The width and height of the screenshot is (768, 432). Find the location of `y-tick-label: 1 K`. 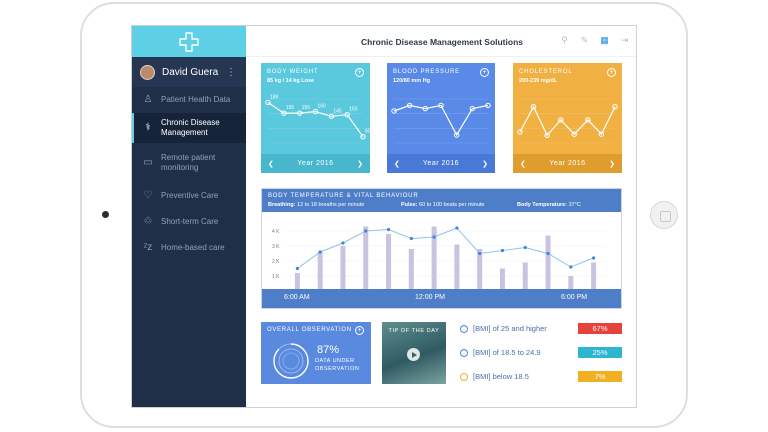

y-tick-label: 1 K is located at coordinates (276, 277).